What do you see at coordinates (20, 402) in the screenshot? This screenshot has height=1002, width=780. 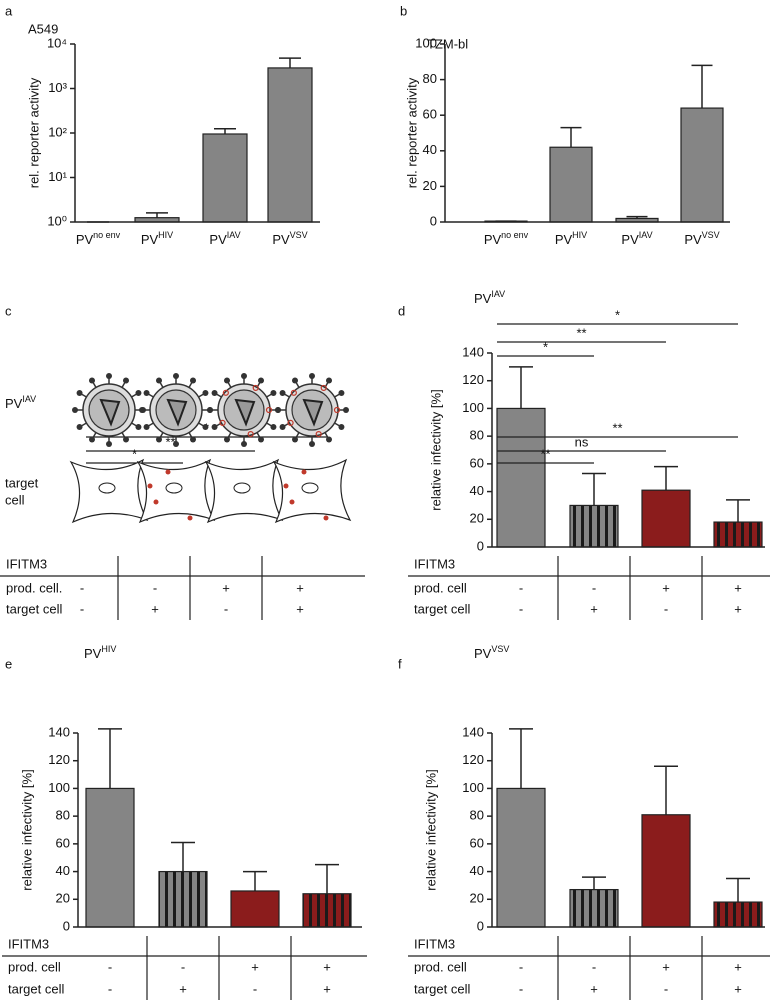 I see `virus-label: PVIAV` at bounding box center [20, 402].